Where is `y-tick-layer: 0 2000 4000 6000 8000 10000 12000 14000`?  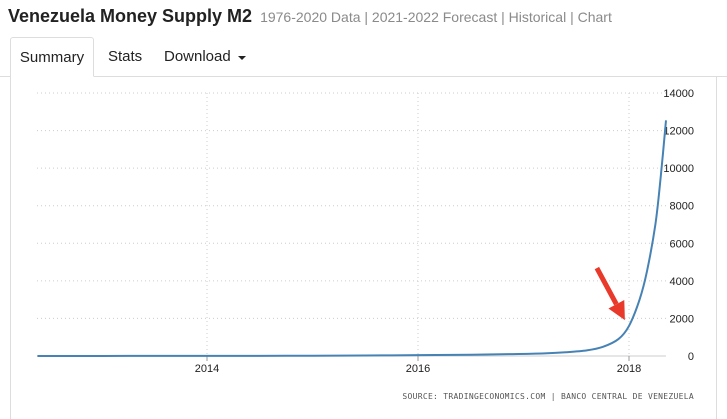
y-tick-layer: 0 2000 4000 6000 8000 10000 12000 14000 is located at coordinates (678, 225).